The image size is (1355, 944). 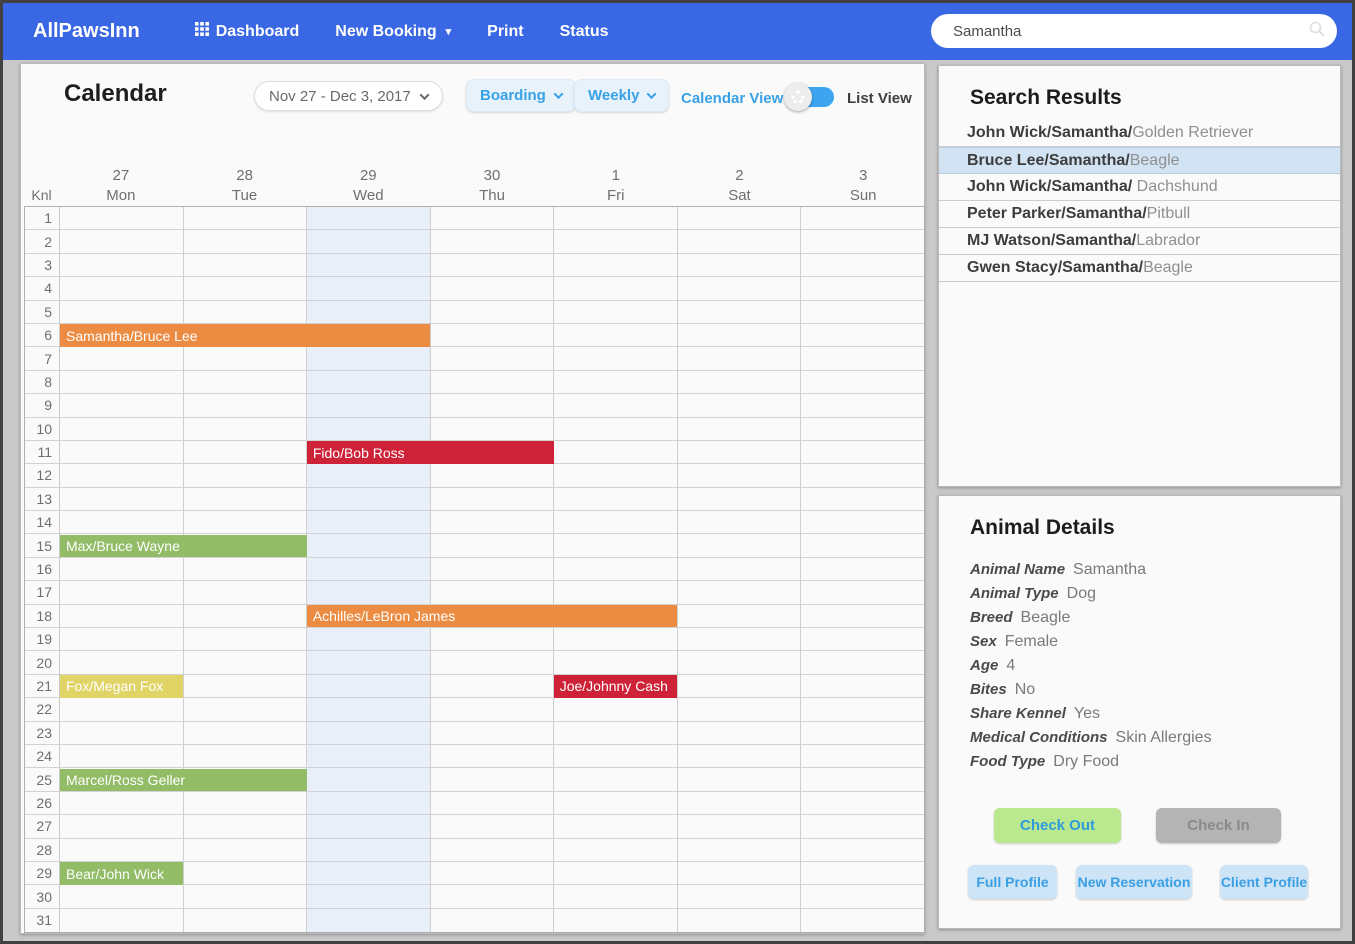 I want to click on booking-bar: Achilles/LeBron James, so click(x=492, y=616).